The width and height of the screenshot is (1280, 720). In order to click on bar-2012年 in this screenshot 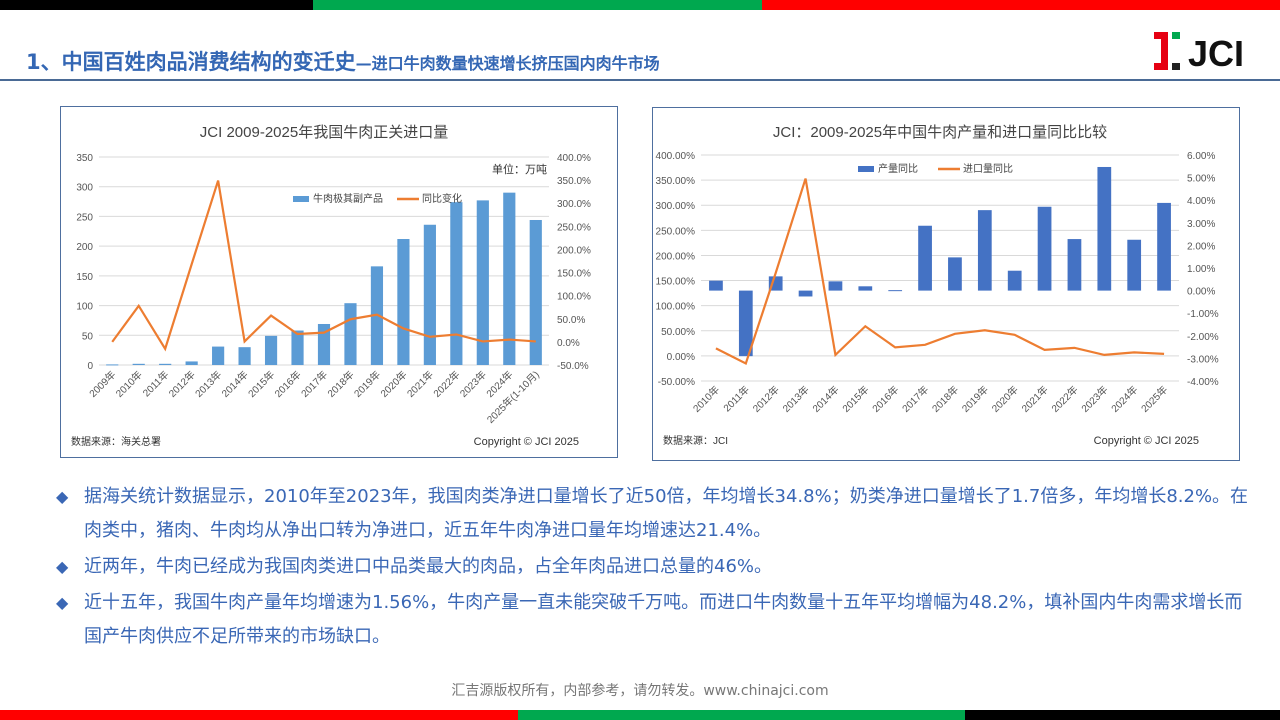, I will do `click(191, 363)`.